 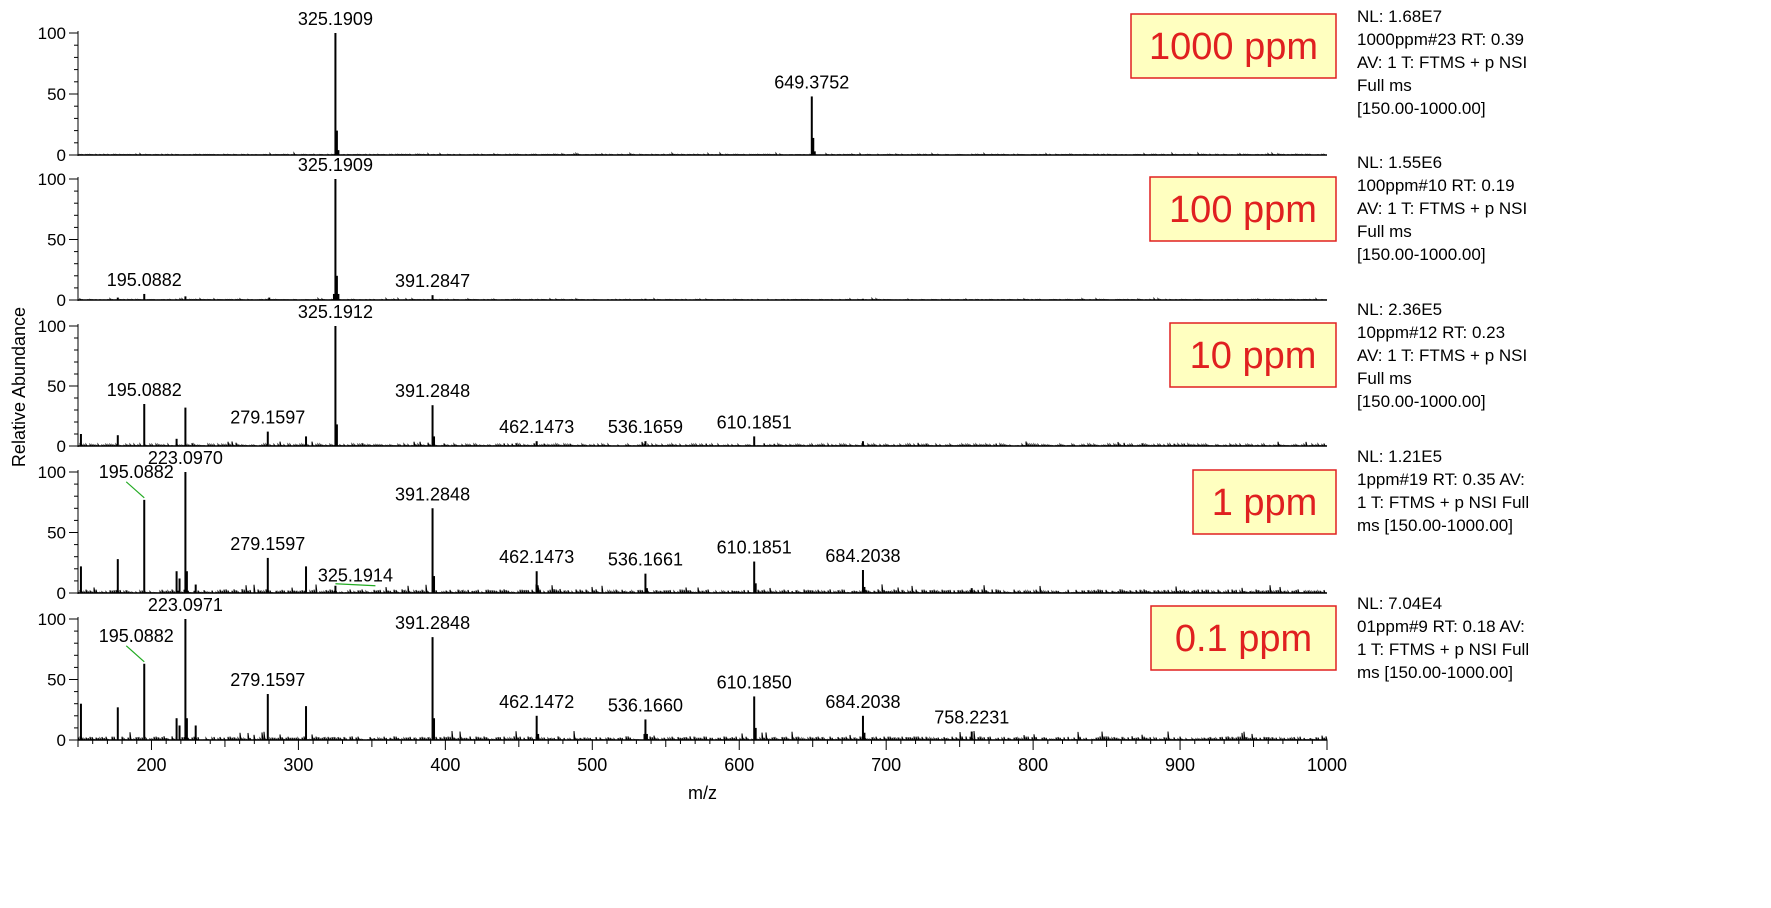 I want to click on x-tick-label: 500, so click(x=592, y=765).